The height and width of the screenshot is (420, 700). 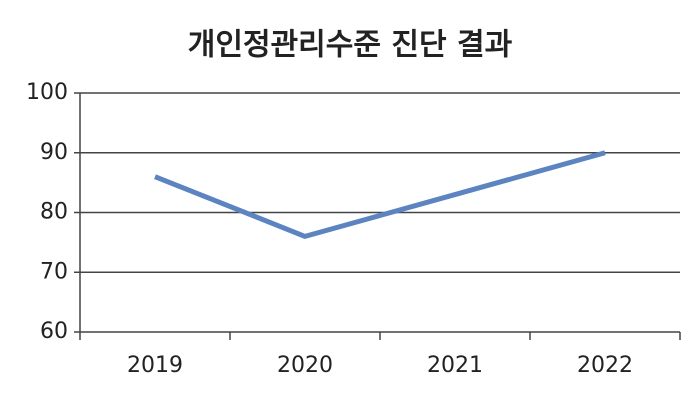 I want to click on y-tick-label: 90, so click(x=54, y=152).